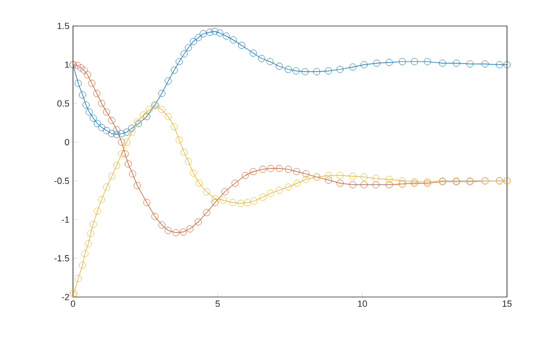  Describe the element at coordinates (67, 142) in the screenshot. I see `y-tick-label: 0` at that location.